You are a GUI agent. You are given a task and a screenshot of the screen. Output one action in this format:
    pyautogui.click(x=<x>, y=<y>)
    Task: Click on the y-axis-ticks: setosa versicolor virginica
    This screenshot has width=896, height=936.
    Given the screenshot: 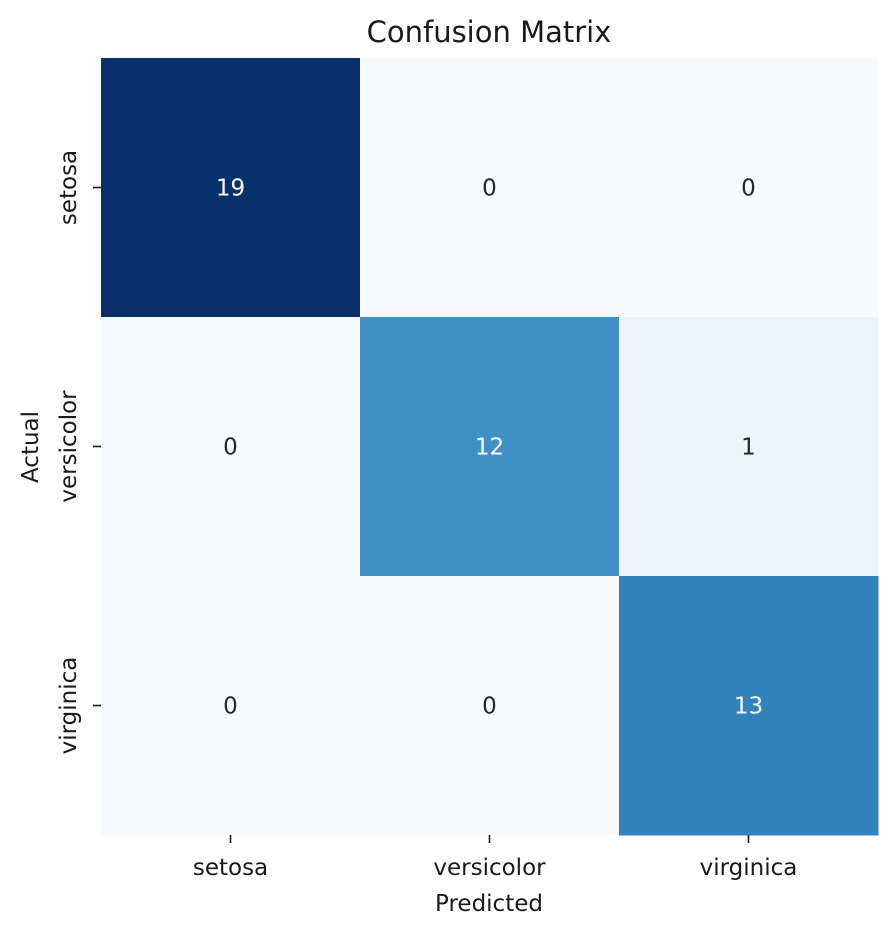 What is the action you would take?
    pyautogui.click(x=78, y=452)
    